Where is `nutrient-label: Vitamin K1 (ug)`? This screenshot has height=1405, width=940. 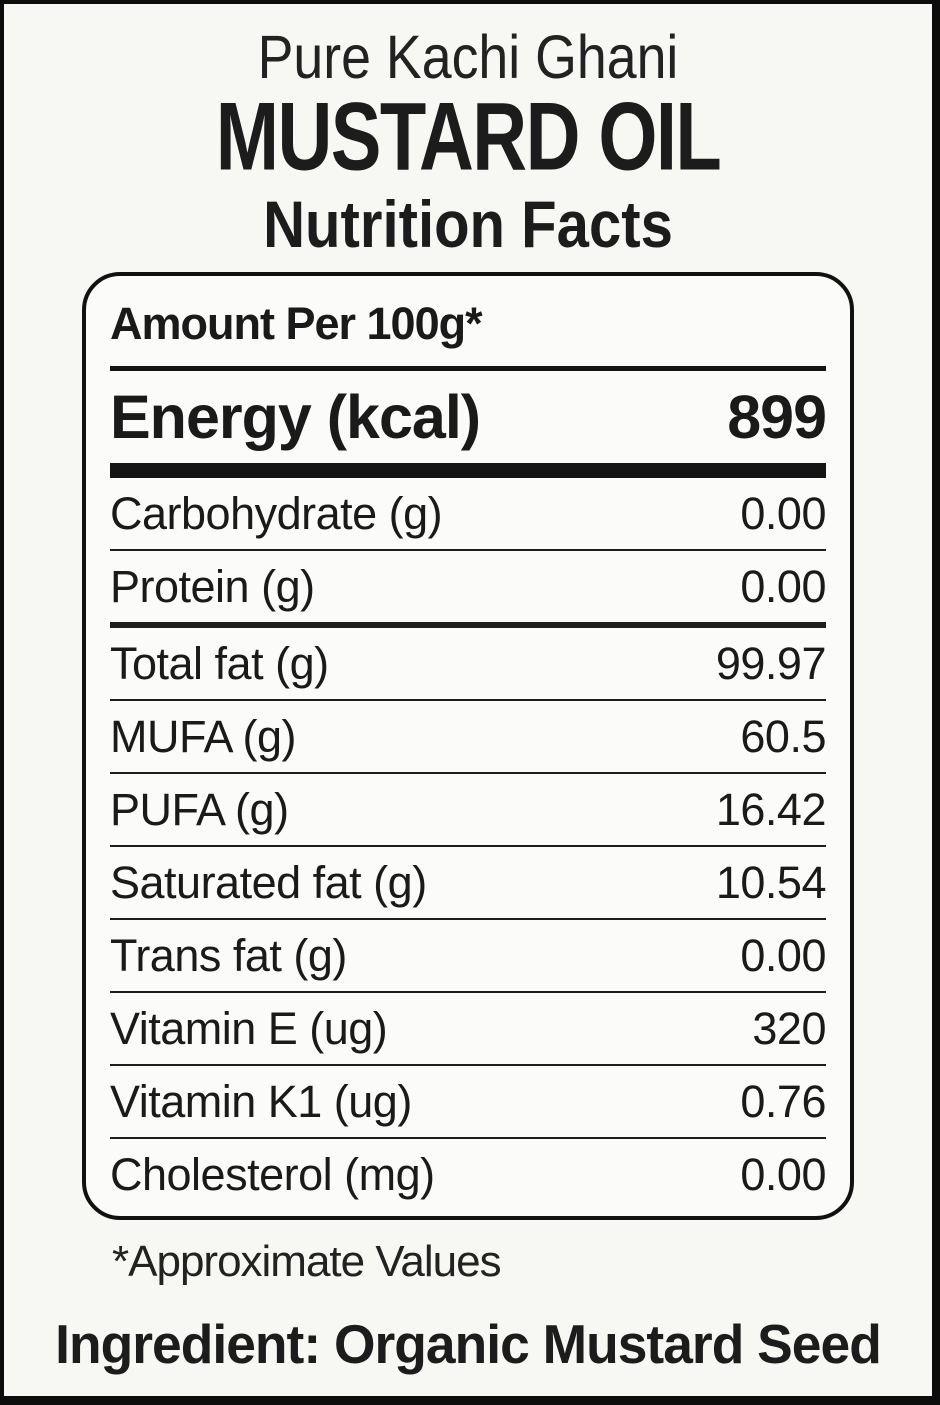
nutrient-label: Vitamin K1 (ug) is located at coordinates (261, 1101).